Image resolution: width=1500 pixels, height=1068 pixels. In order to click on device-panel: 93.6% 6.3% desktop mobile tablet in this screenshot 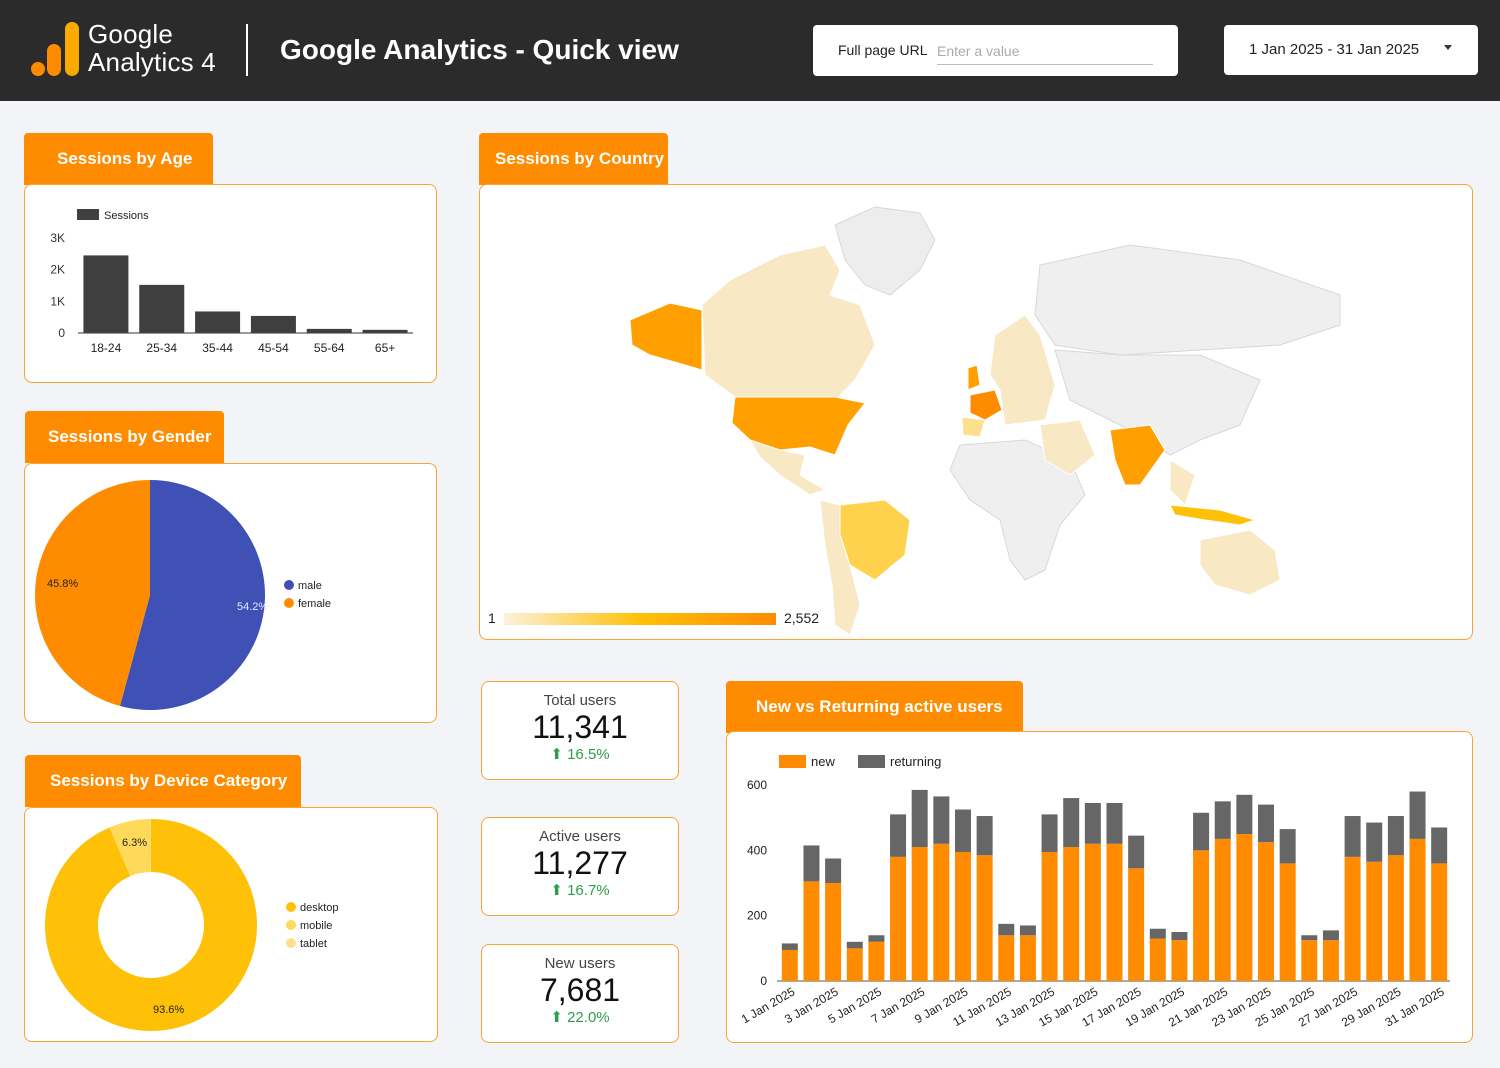, I will do `click(231, 924)`.